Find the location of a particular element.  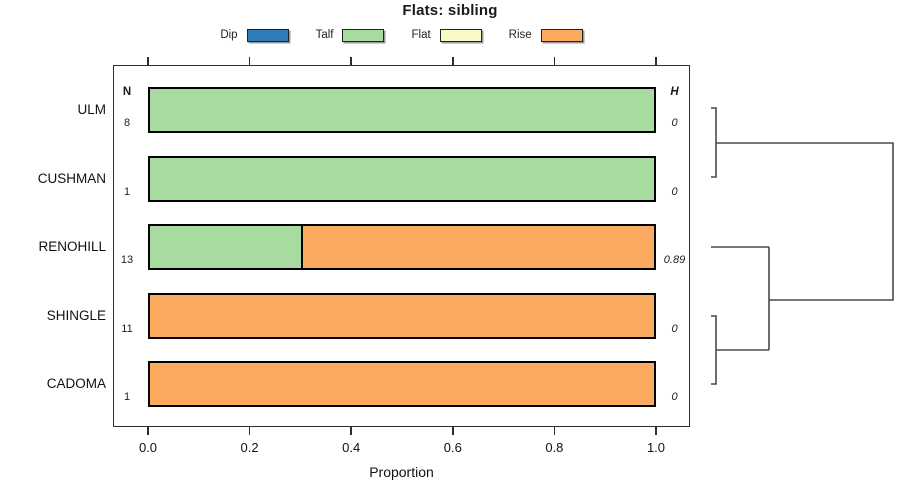

dendrogram-branch-shingle-cadoma is located at coordinates (740, 350).